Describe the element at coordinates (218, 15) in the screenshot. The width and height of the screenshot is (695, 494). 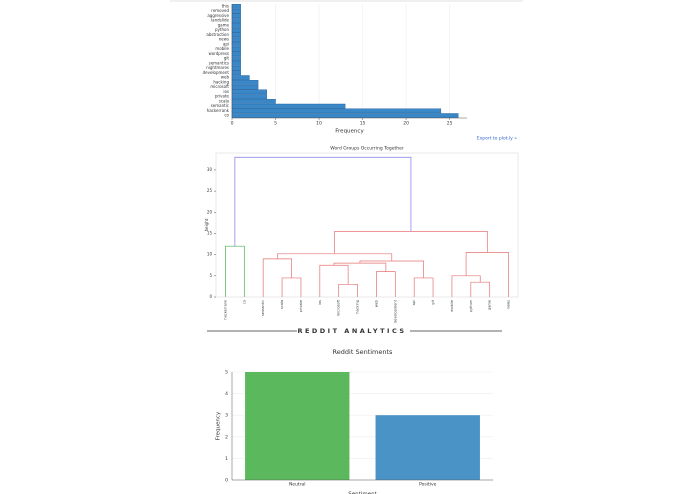
I see `y-tick-label: aggressive` at that location.